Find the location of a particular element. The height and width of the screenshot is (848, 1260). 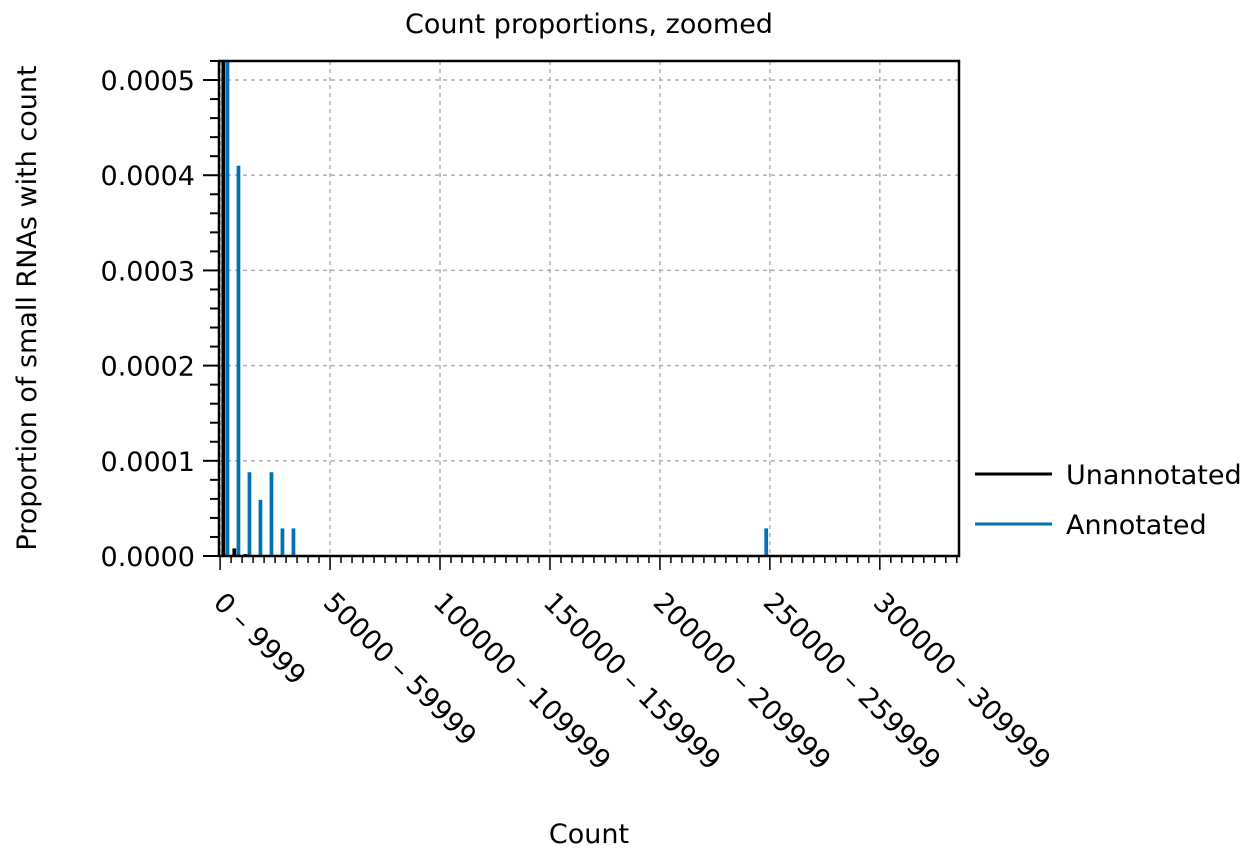

legend-label-unannotated: Unannotated is located at coordinates (1154, 475).